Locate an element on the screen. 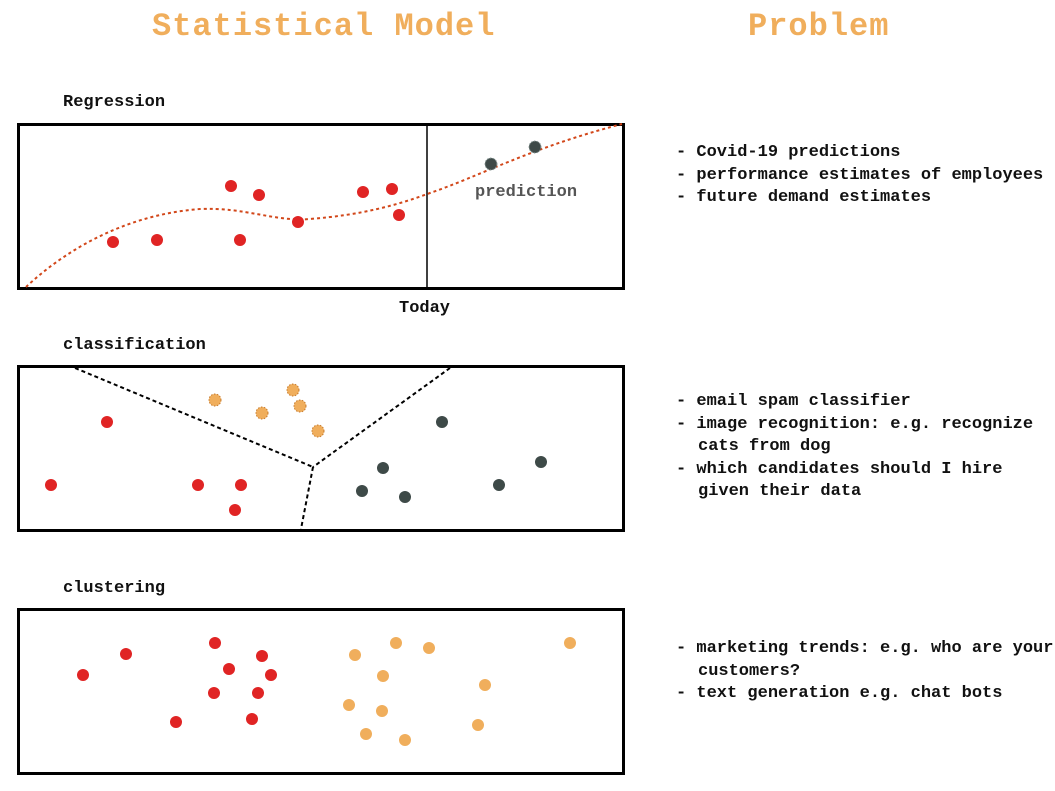  clustering-label: clustering is located at coordinates (114, 588).